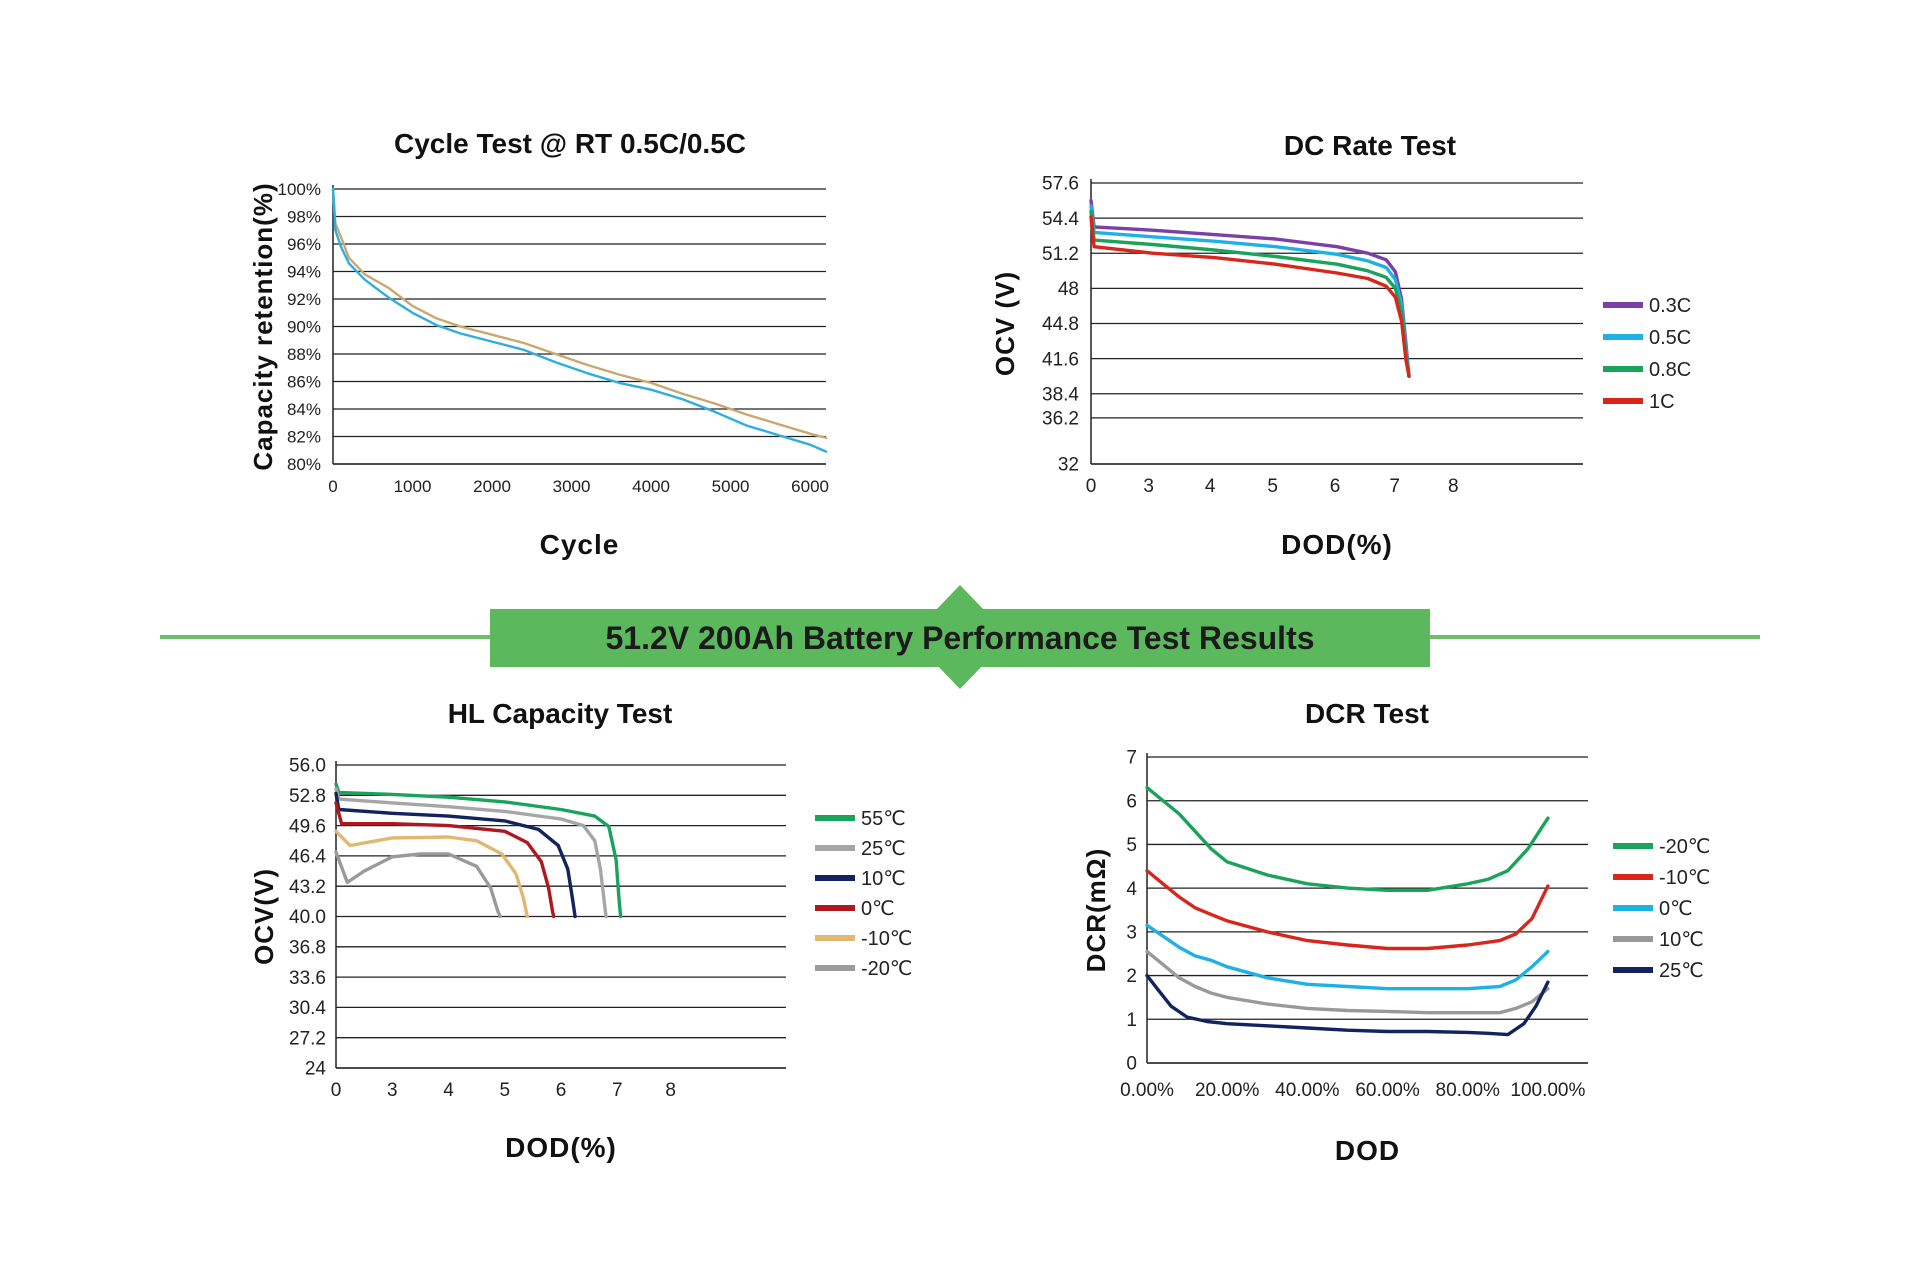  Describe the element at coordinates (1060, 184) in the screenshot. I see `y-tick-label: 57.6` at that location.